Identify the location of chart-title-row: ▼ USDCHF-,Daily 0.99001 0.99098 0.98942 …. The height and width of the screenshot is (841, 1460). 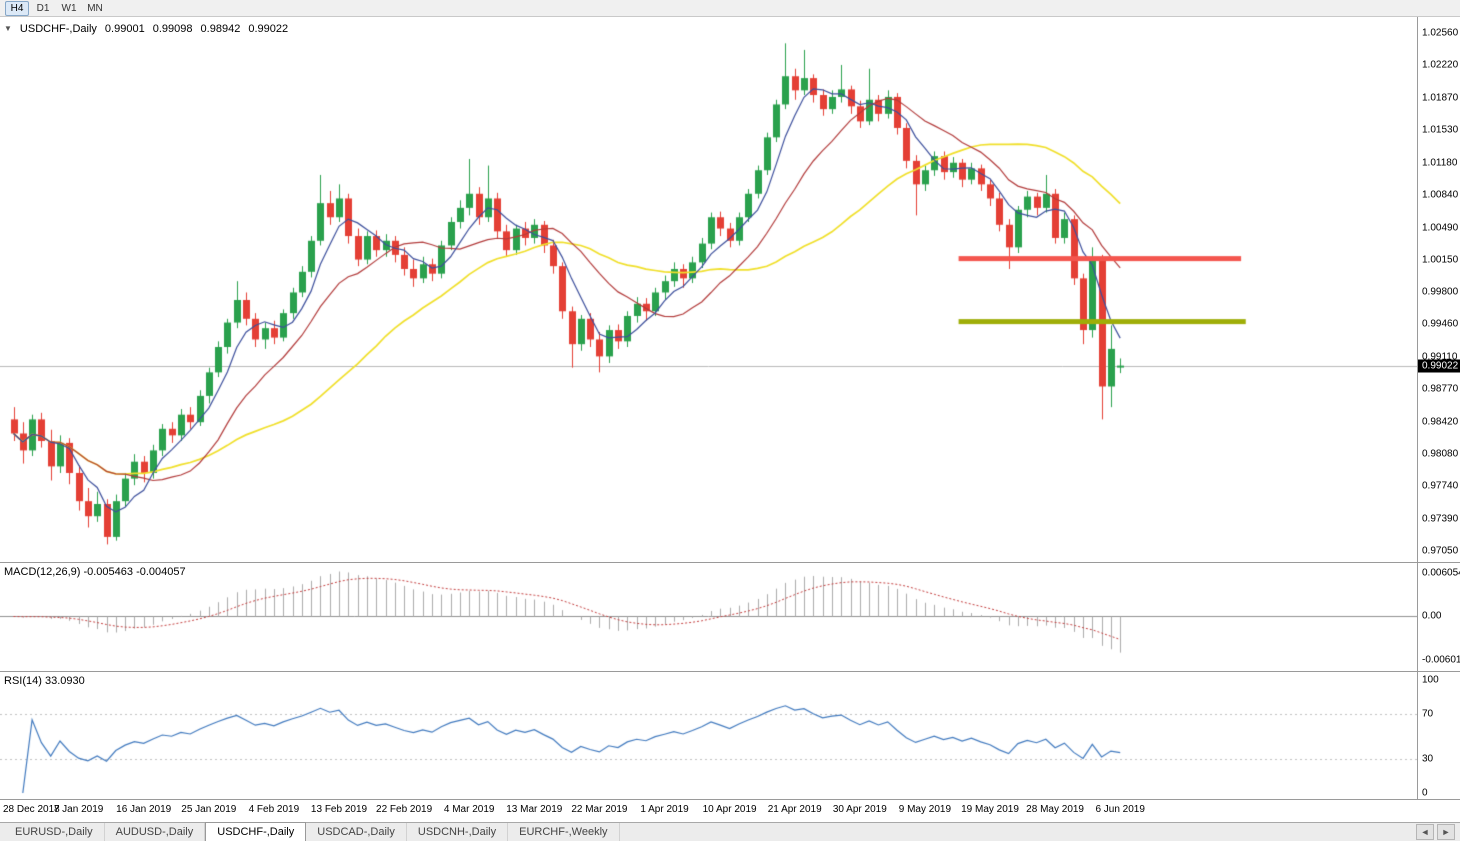
(146, 29).